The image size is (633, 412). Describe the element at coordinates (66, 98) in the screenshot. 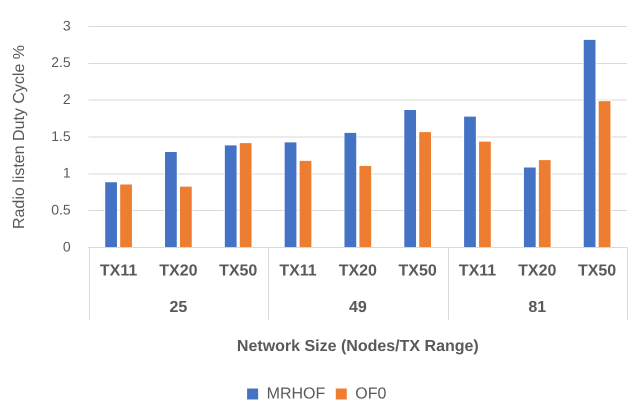

I see `y-tick-label: 2` at that location.